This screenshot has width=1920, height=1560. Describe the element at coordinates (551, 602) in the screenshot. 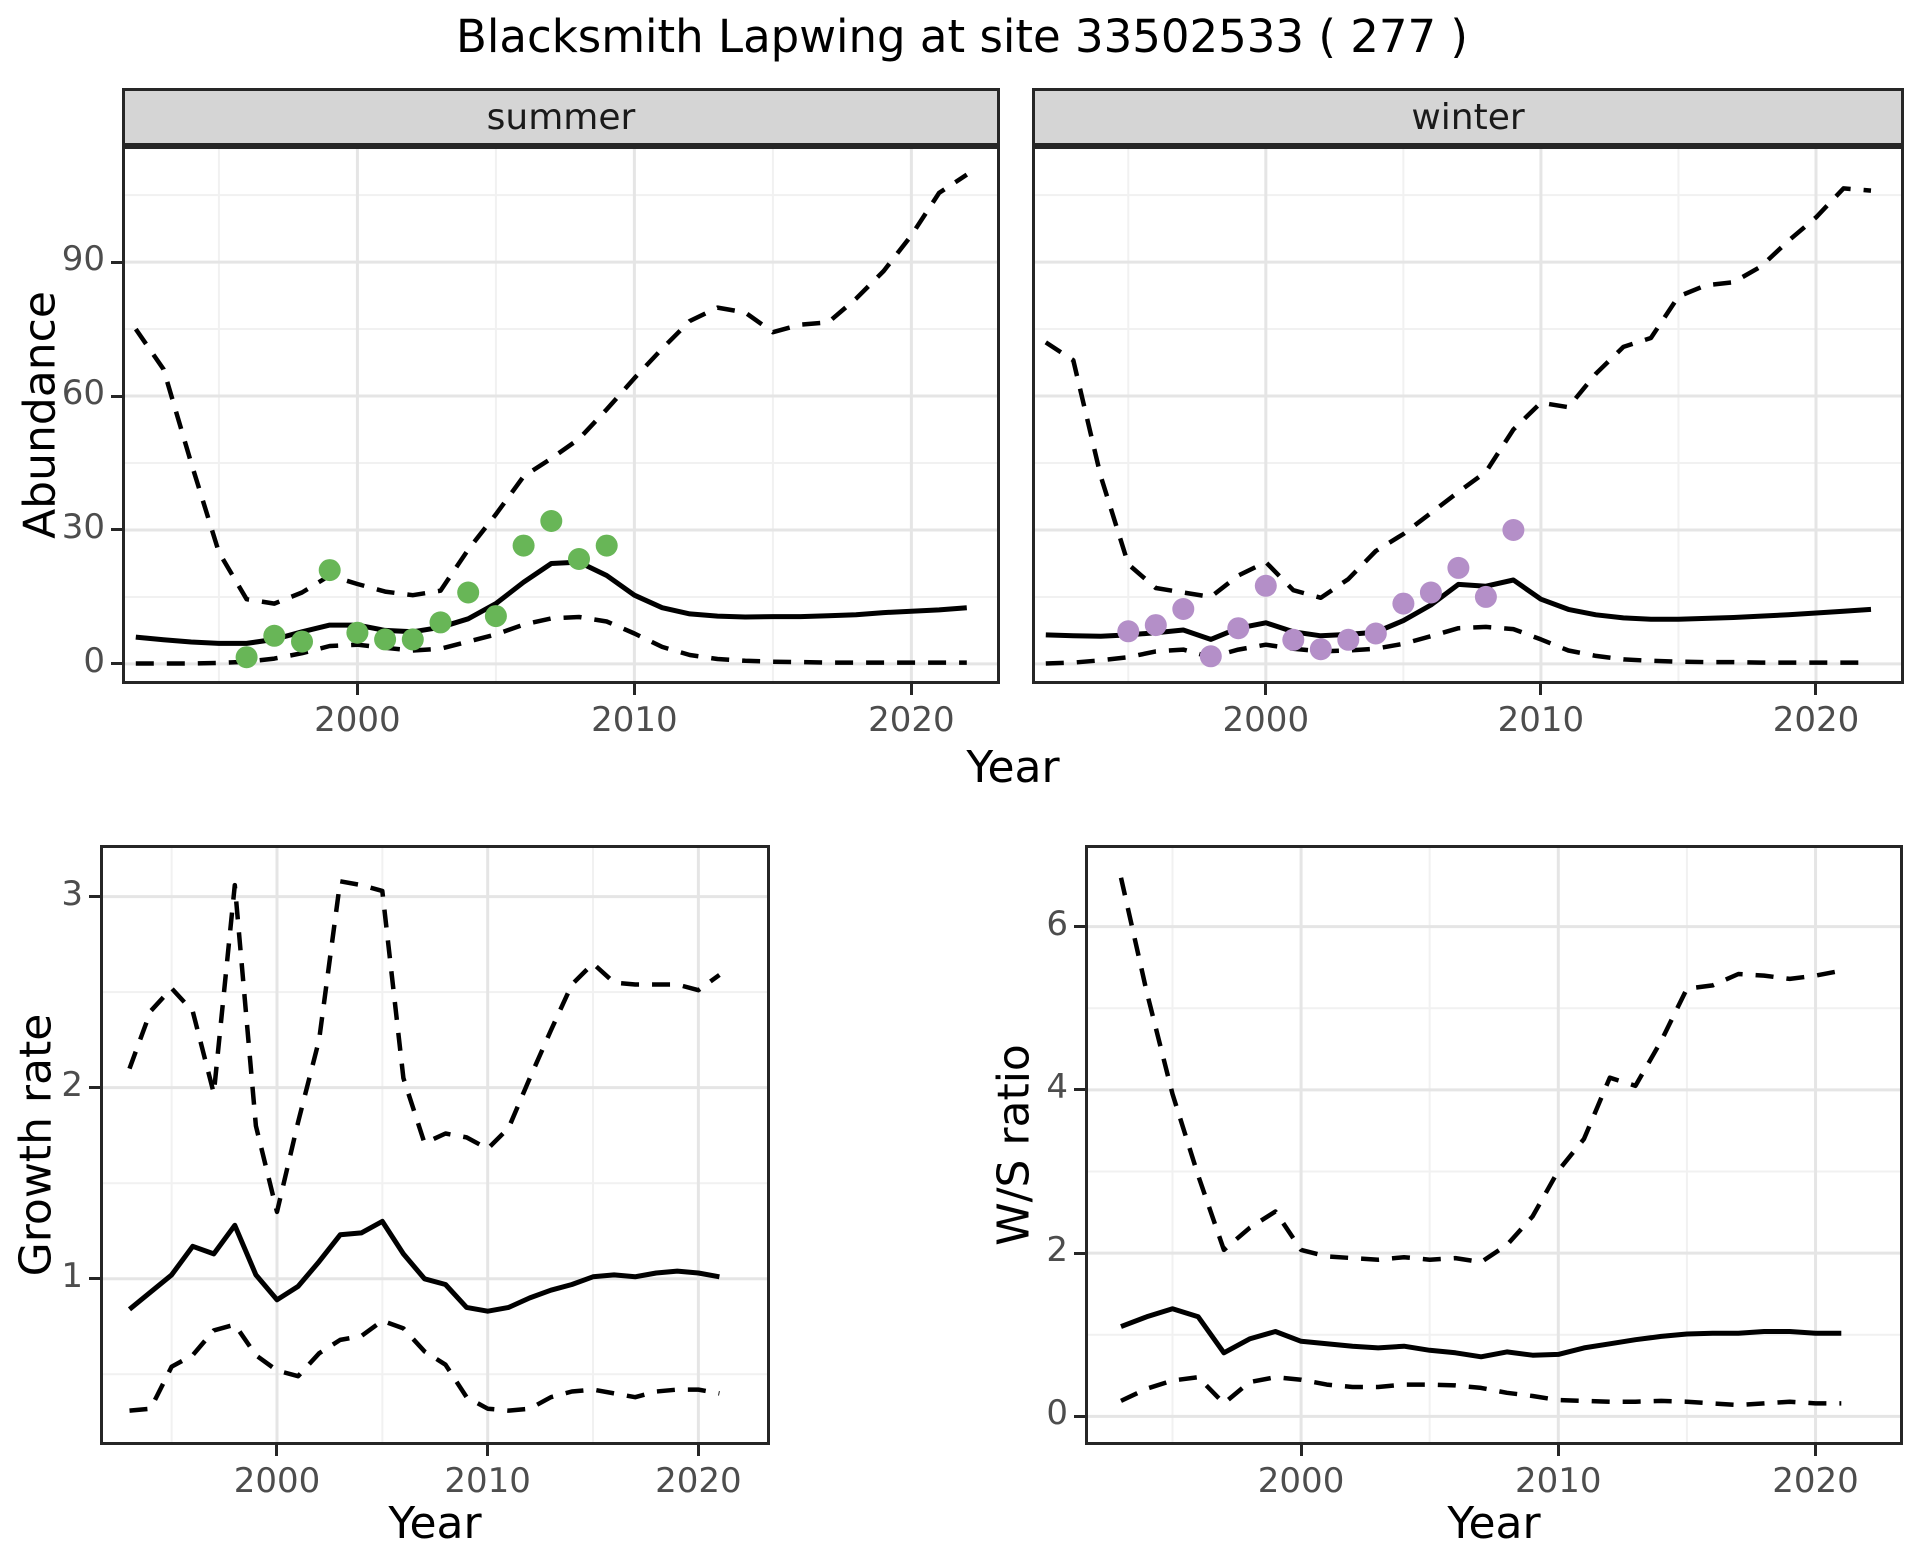

I see `summer-fit-line` at that location.